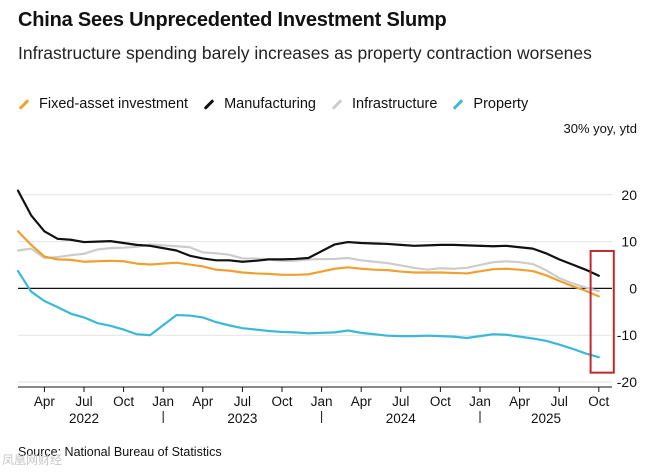  I want to click on y-tick-label: 0, so click(633, 288).